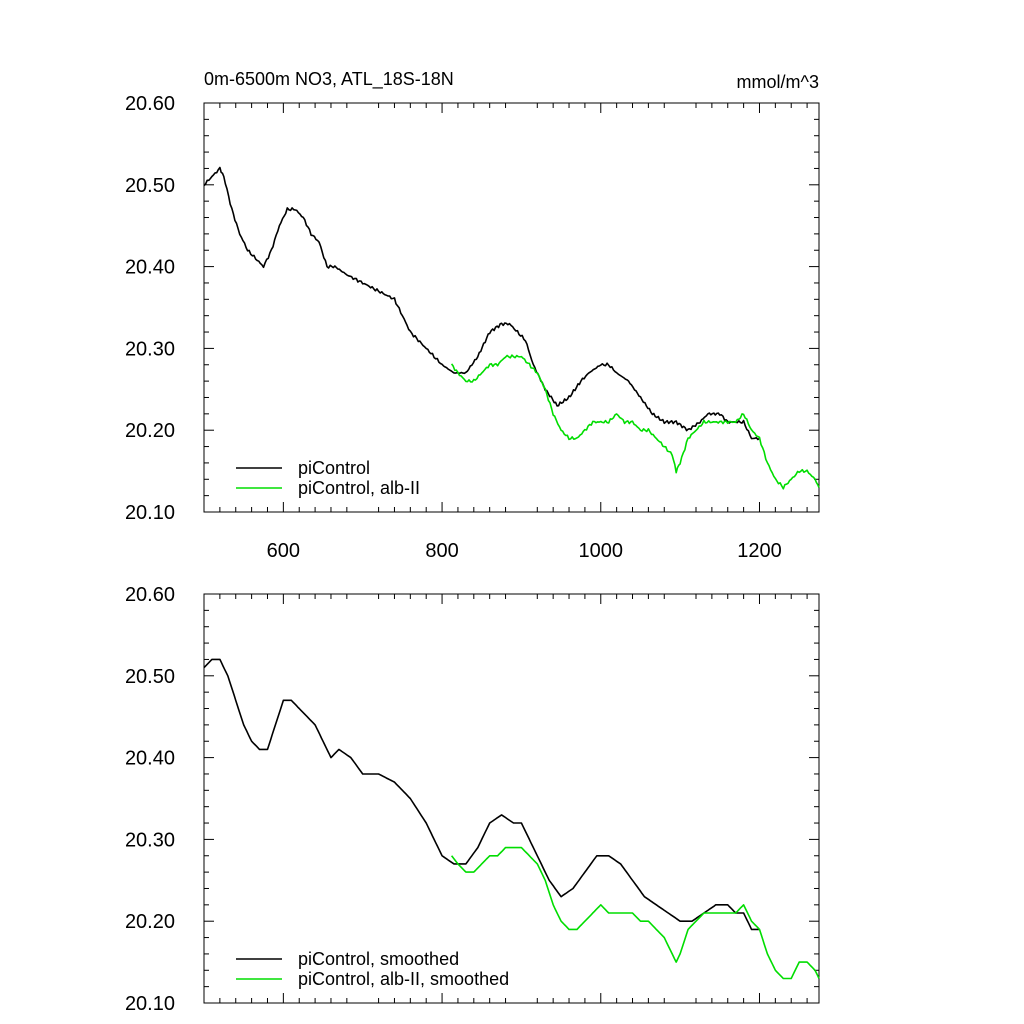 The width and height of the screenshot is (1024, 1024). Describe the element at coordinates (601, 551) in the screenshot. I see `x-tick-label: 1000` at that location.